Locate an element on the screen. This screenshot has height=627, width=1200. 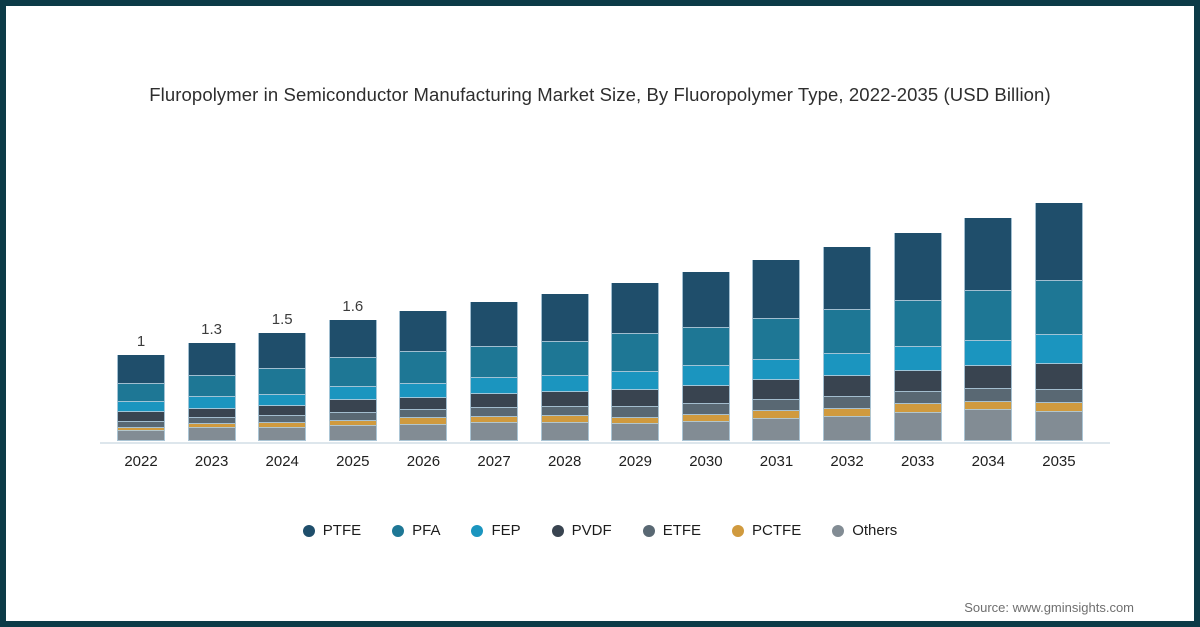
legend-label: Others is located at coordinates (875, 530).